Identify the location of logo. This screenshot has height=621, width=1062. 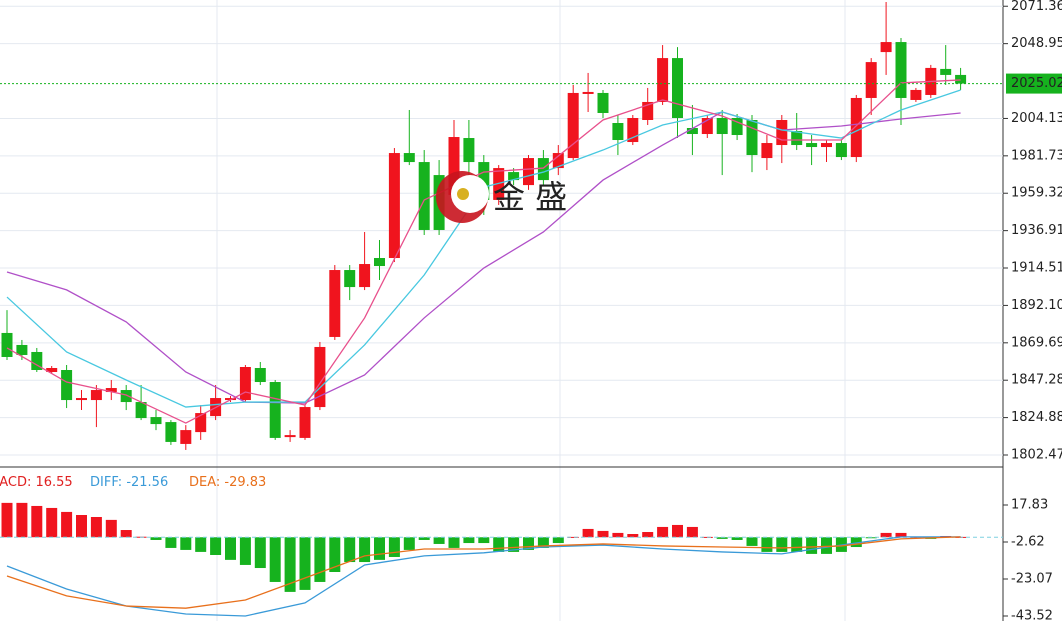
(463, 194).